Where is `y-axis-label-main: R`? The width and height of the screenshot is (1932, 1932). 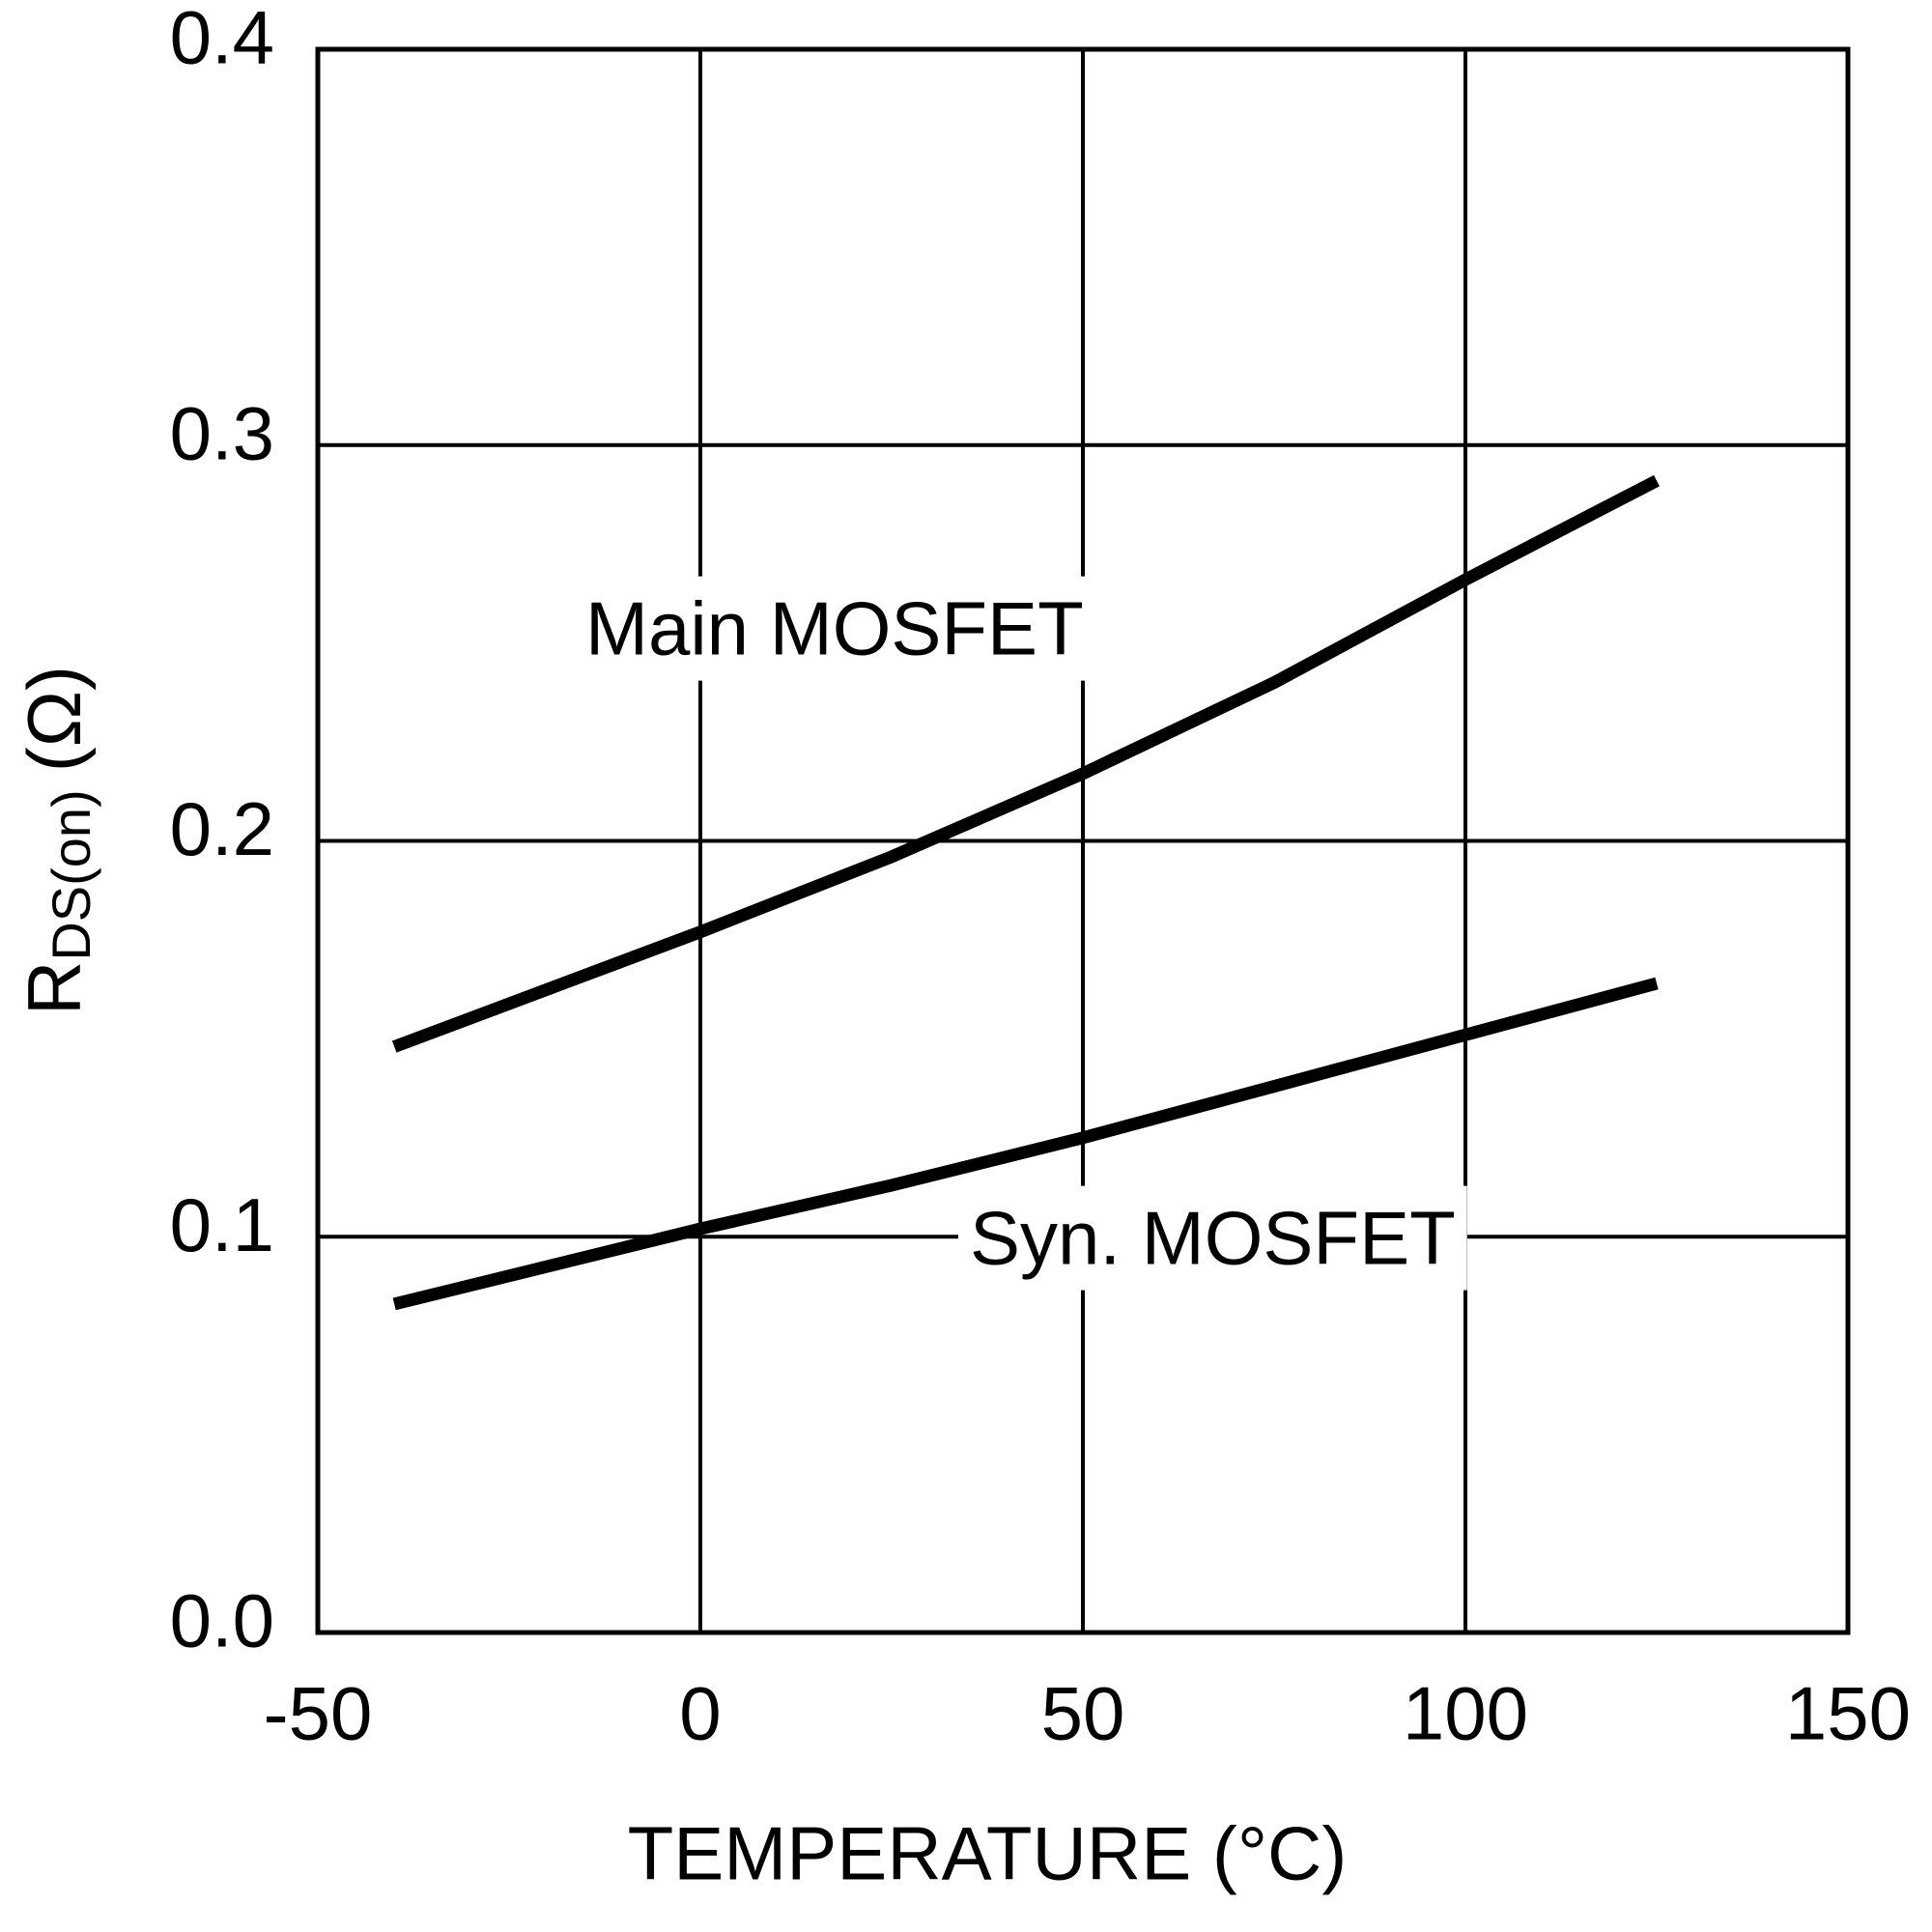 y-axis-label-main: R is located at coordinates (54, 988).